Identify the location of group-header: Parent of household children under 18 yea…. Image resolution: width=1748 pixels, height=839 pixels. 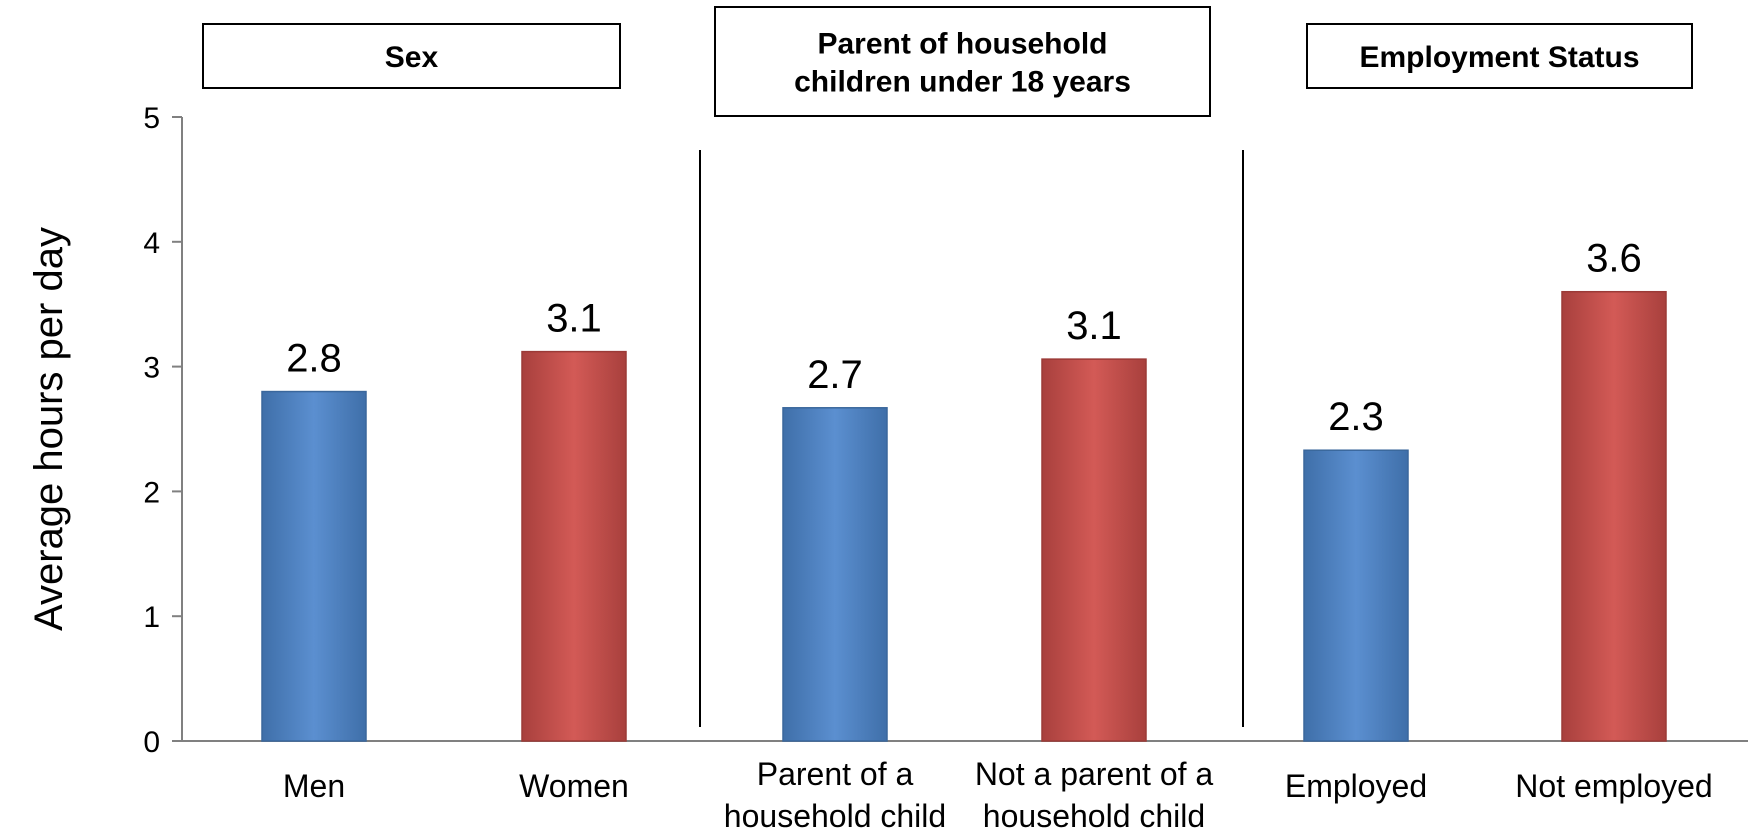
(962, 61).